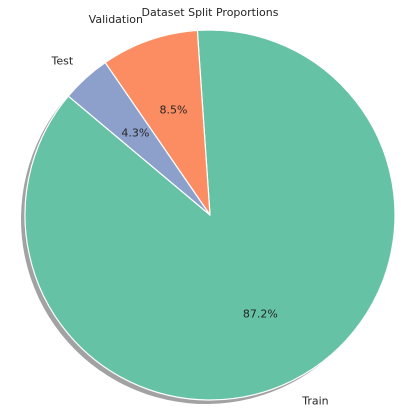 Image resolution: width=420 pixels, height=420 pixels. Describe the element at coordinates (61, 60) in the screenshot. I see `slice-label-test: Test` at that location.